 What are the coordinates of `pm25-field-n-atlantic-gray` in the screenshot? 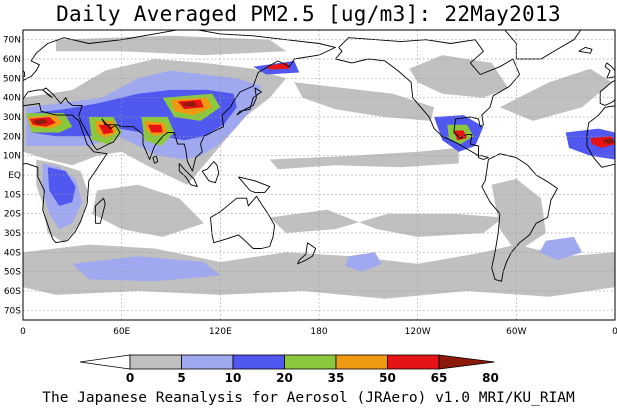 It's located at (555, 94).